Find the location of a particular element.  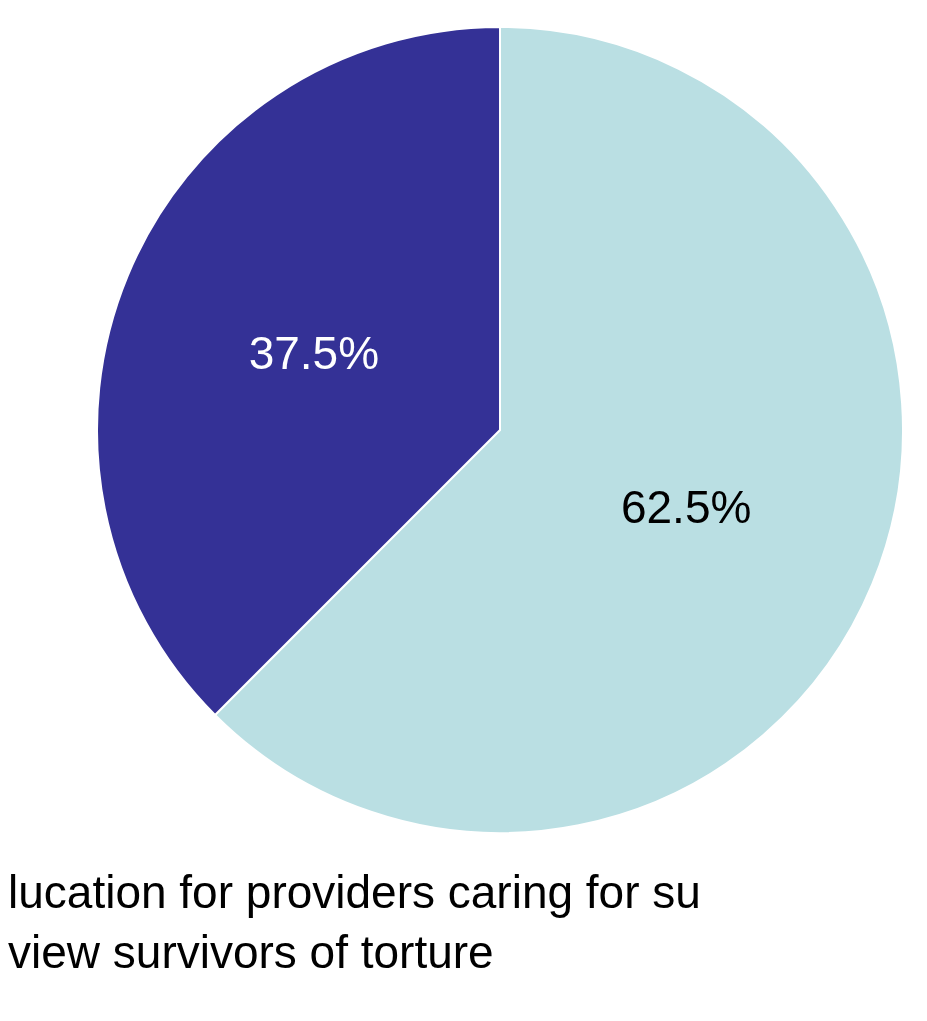

text: lucation for providers caring for su is located at coordinates (354, 892).